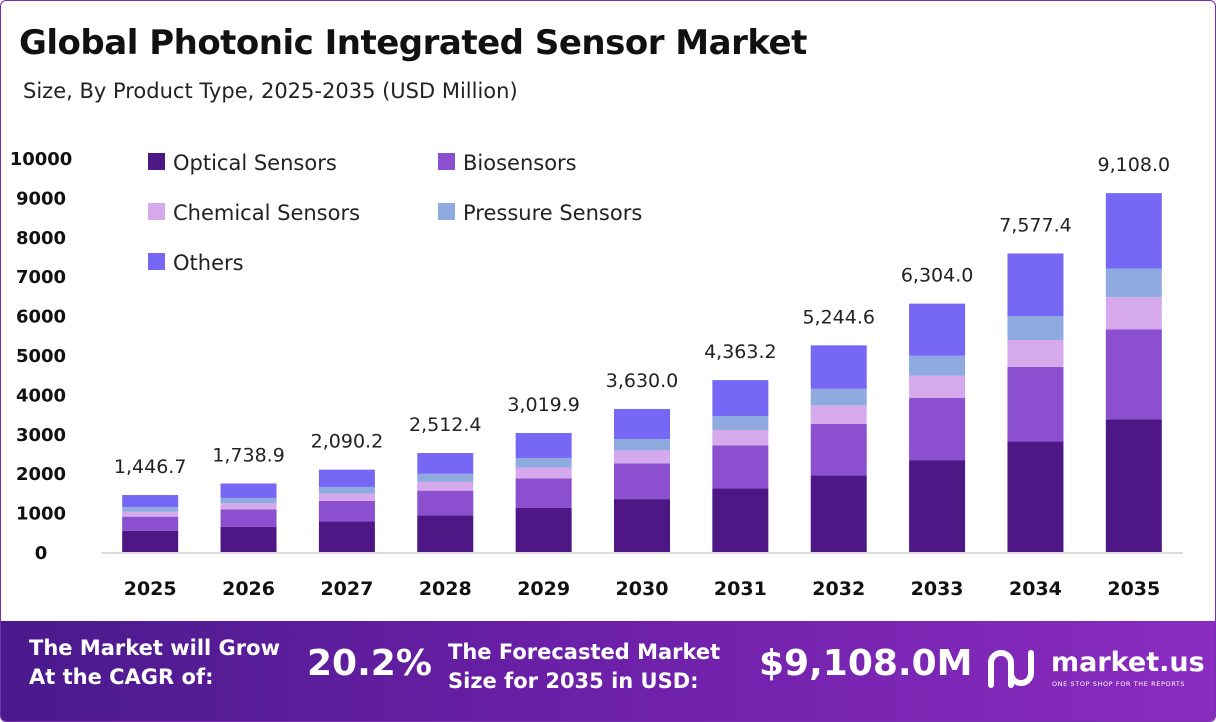 The width and height of the screenshot is (1216, 722). I want to click on brand-tagline: ONE STOP SHOP FOR THE REPORTS, so click(1119, 684).